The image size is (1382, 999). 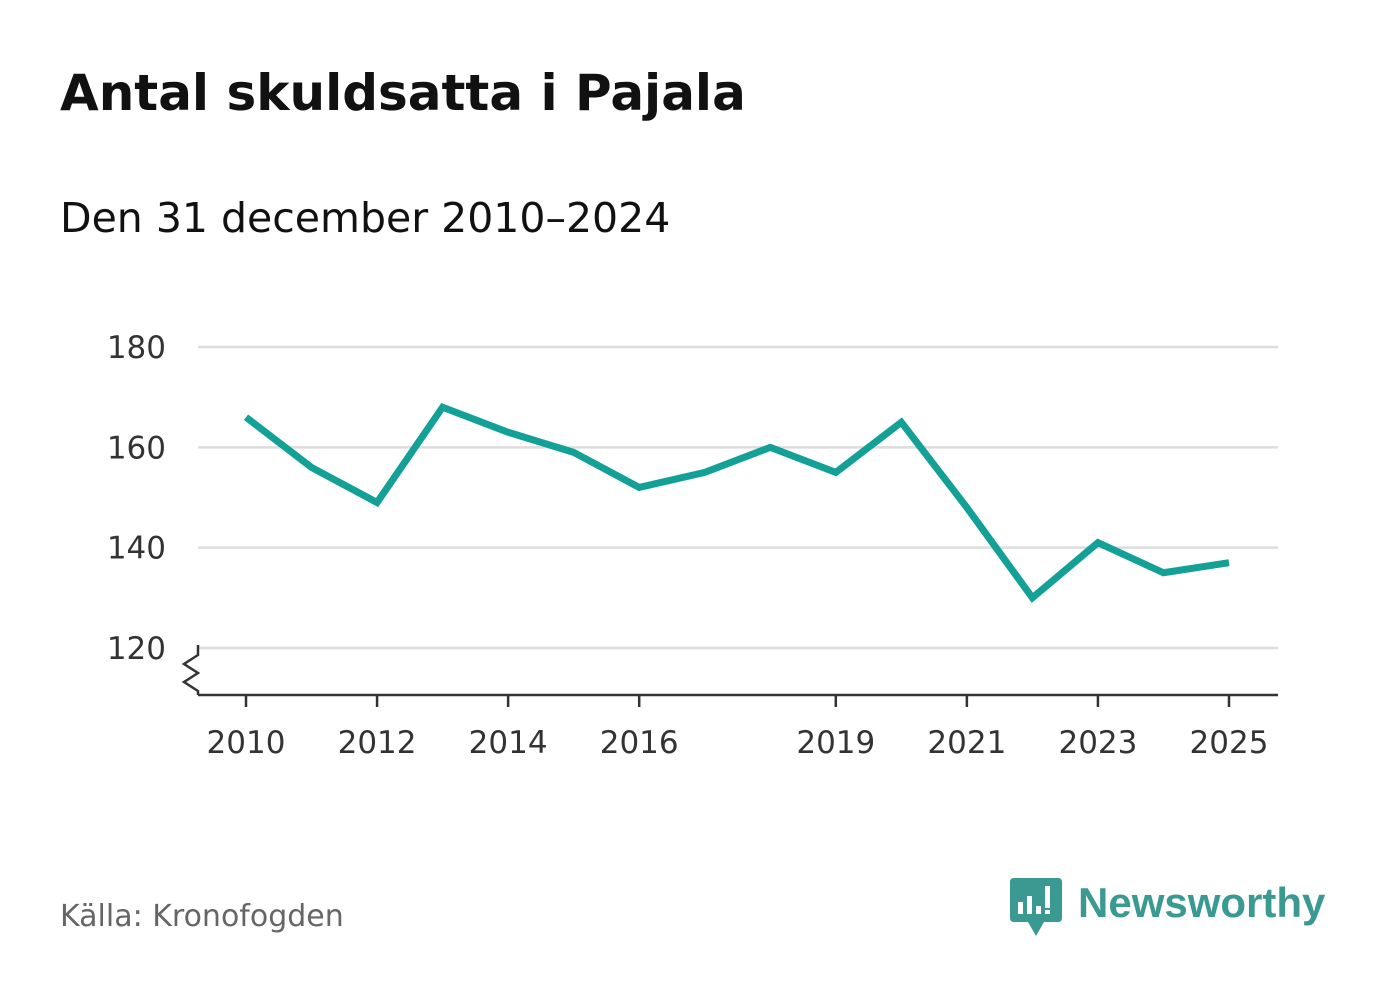 I want to click on data-point-2024, so click(x=1163, y=572).